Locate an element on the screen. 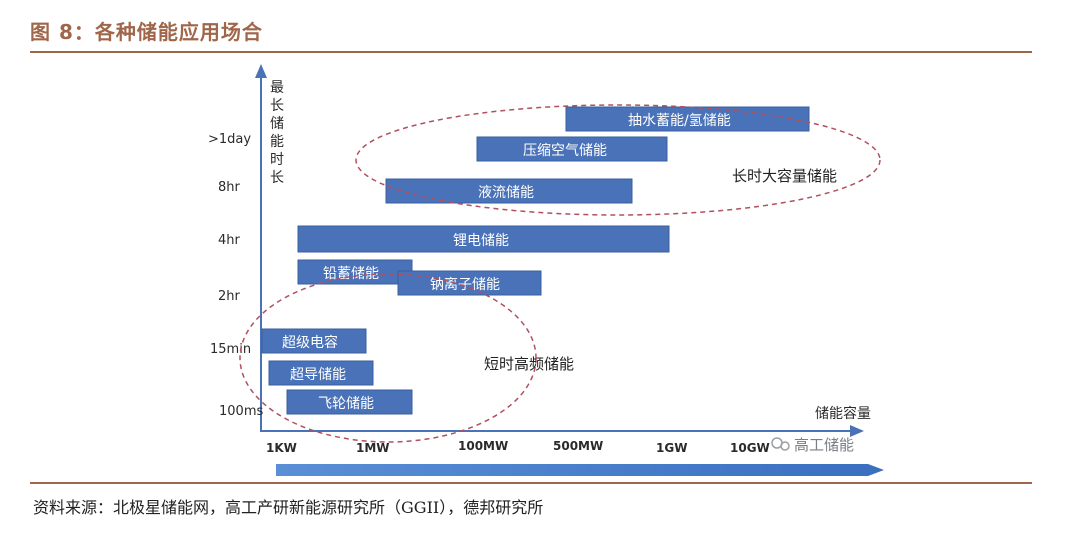 This screenshot has width=1080, height=536. capacity-direction-arrow is located at coordinates (580, 470).